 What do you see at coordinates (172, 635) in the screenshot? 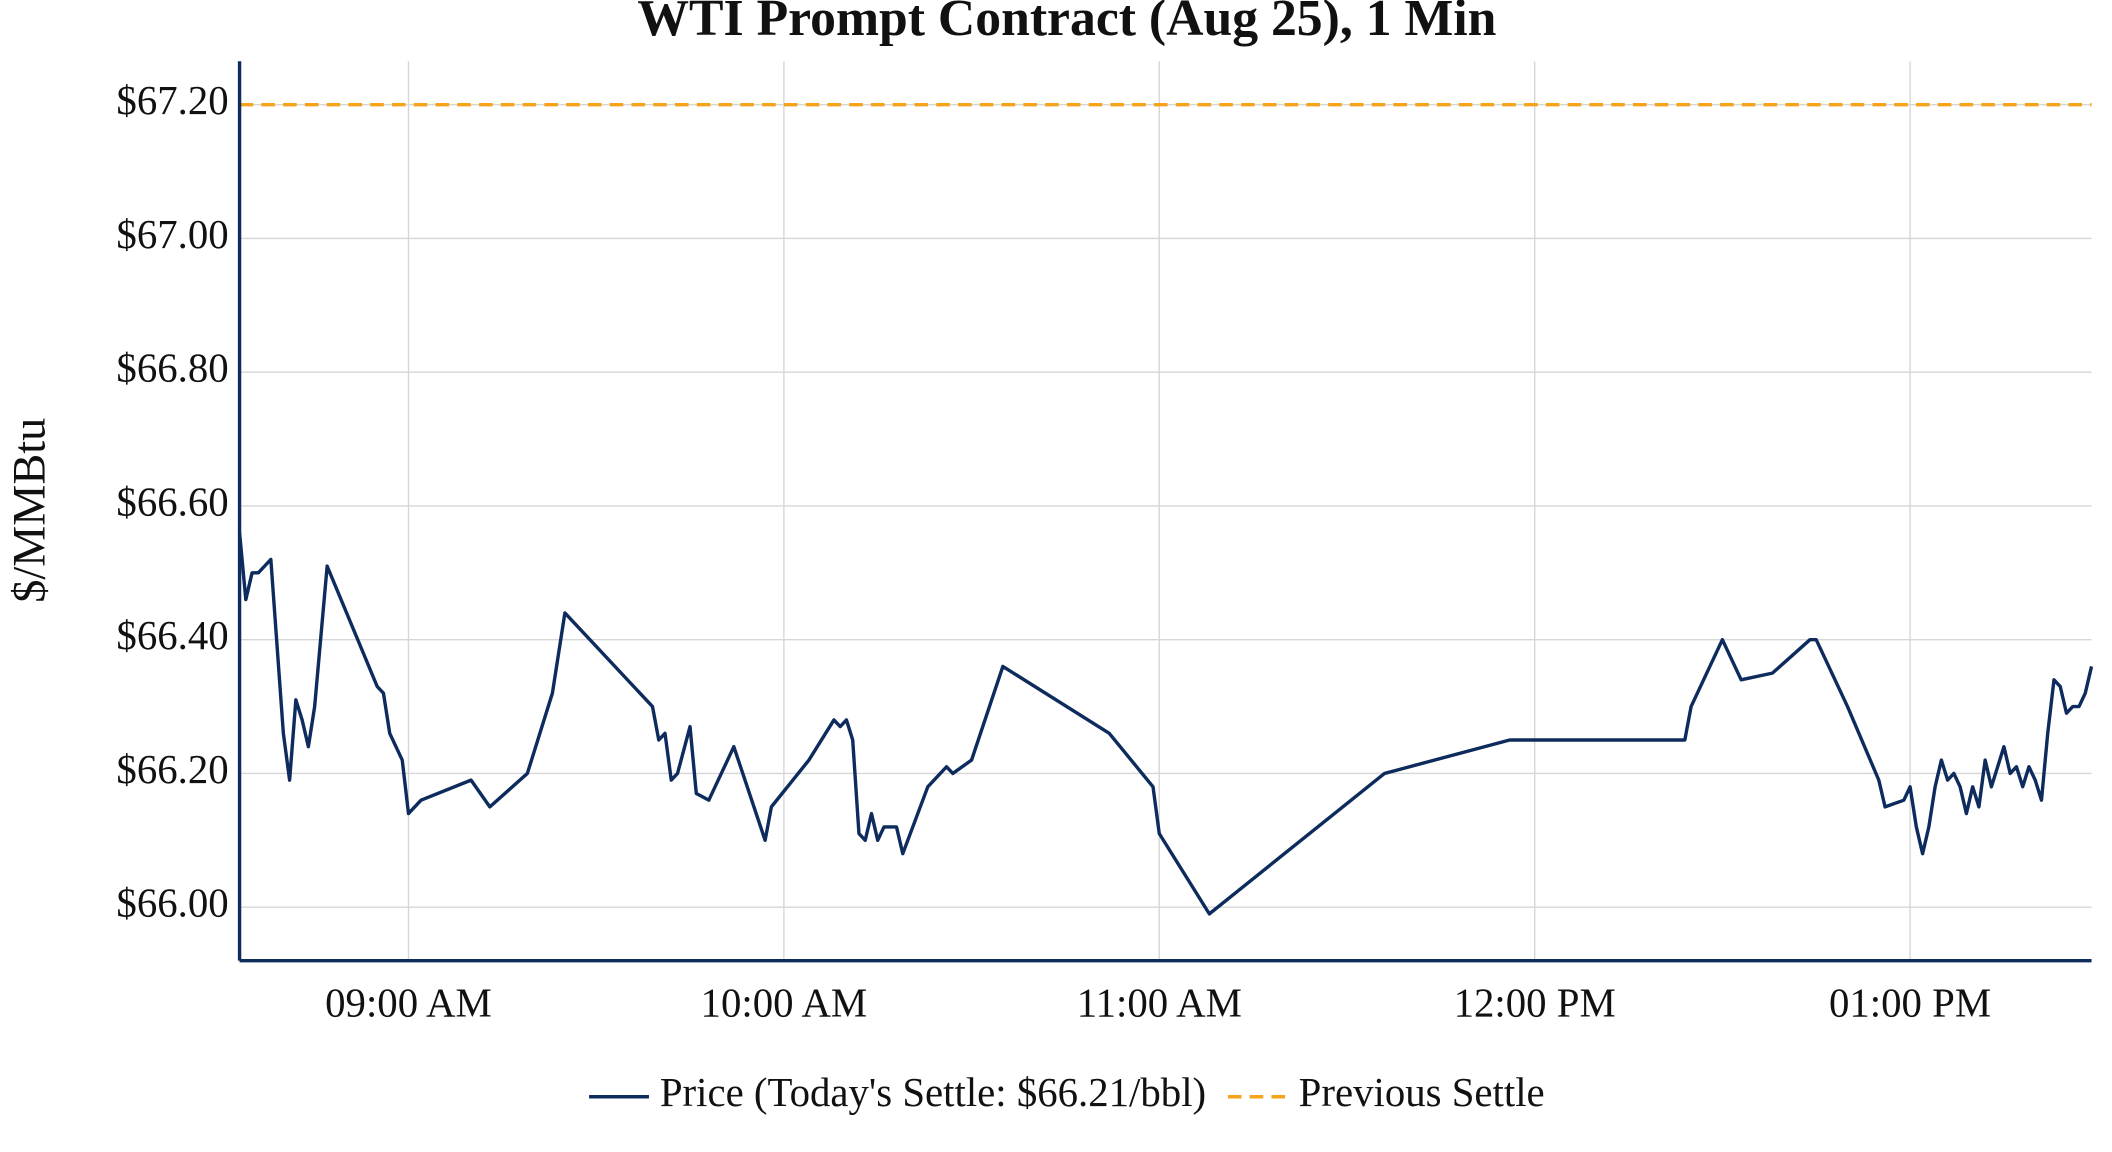
I see `y-tick-label: $66.40` at bounding box center [172, 635].